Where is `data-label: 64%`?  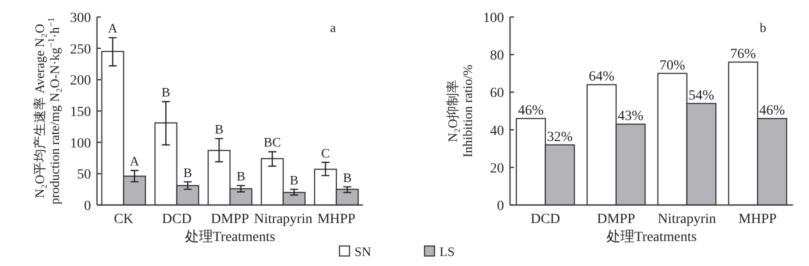 data-label: 64% is located at coordinates (601, 77).